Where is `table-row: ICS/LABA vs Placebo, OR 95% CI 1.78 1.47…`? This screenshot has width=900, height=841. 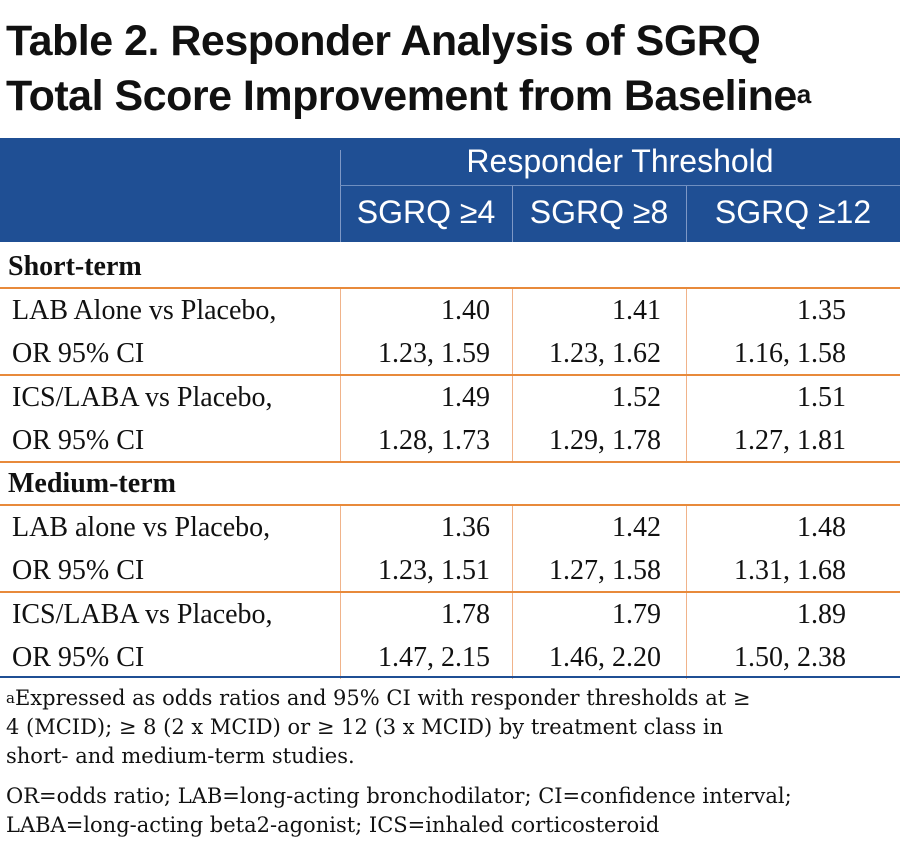 table-row: ICS/LABA vs Placebo, OR 95% CI 1.78 1.47… is located at coordinates (450, 636).